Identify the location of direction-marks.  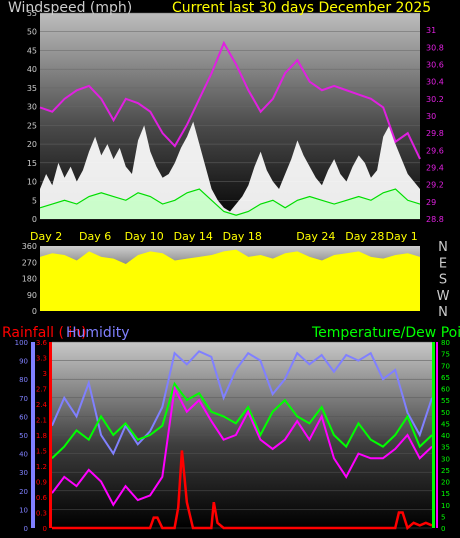
(230, 280).